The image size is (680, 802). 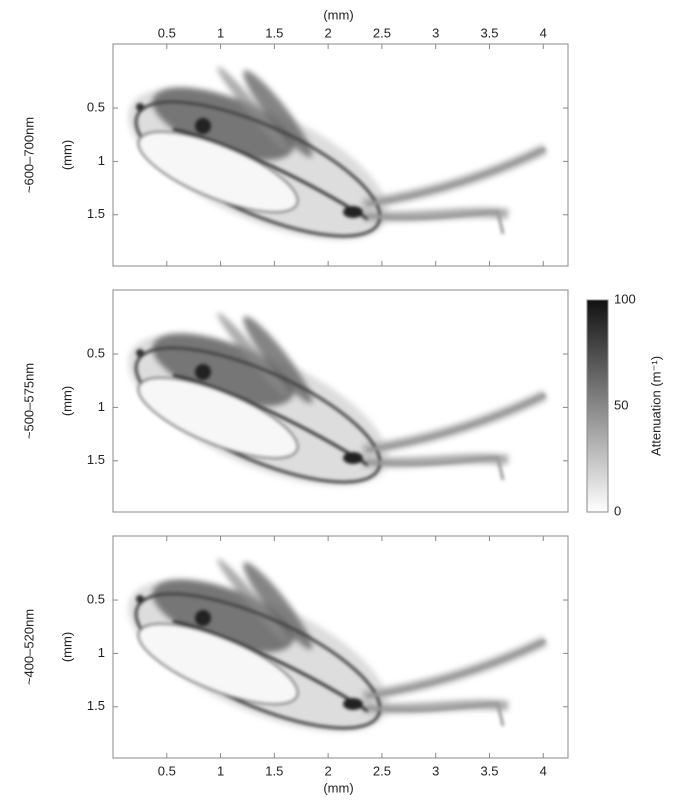 I want to click on colorbar-tick-label: 0, so click(x=617, y=510).